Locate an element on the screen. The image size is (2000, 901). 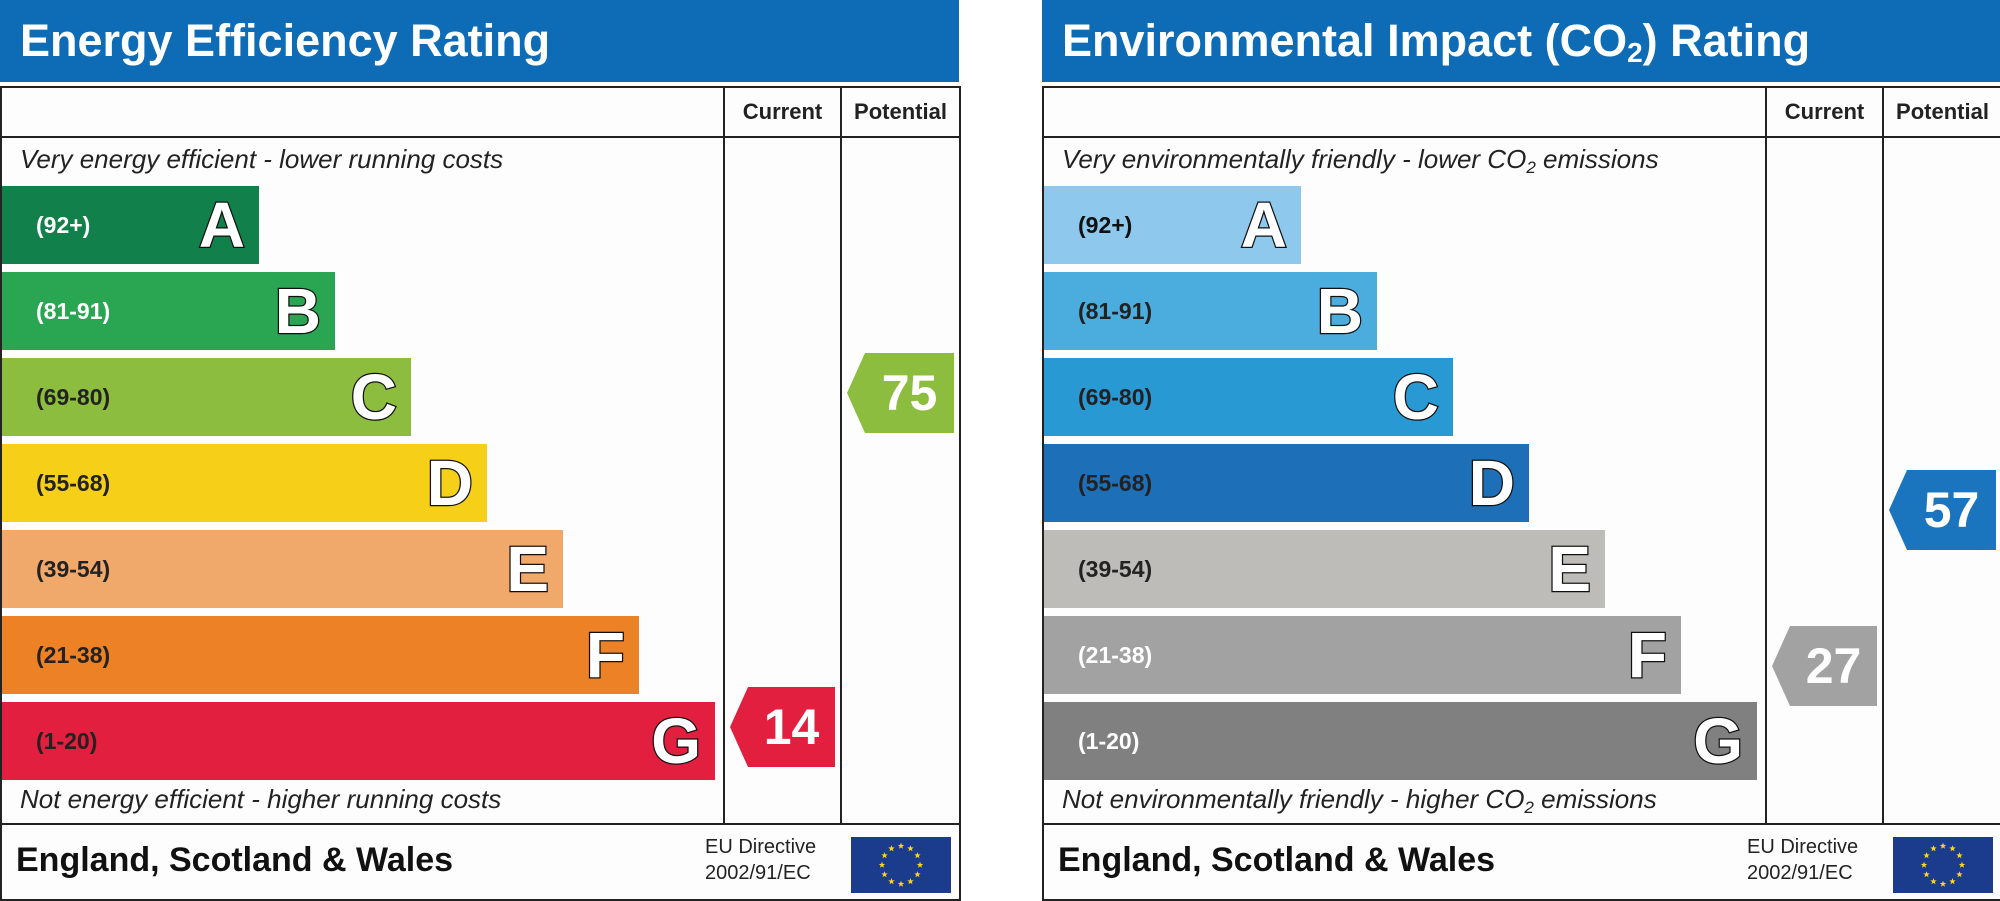
band-range-label: (21-38) is located at coordinates (73, 655).